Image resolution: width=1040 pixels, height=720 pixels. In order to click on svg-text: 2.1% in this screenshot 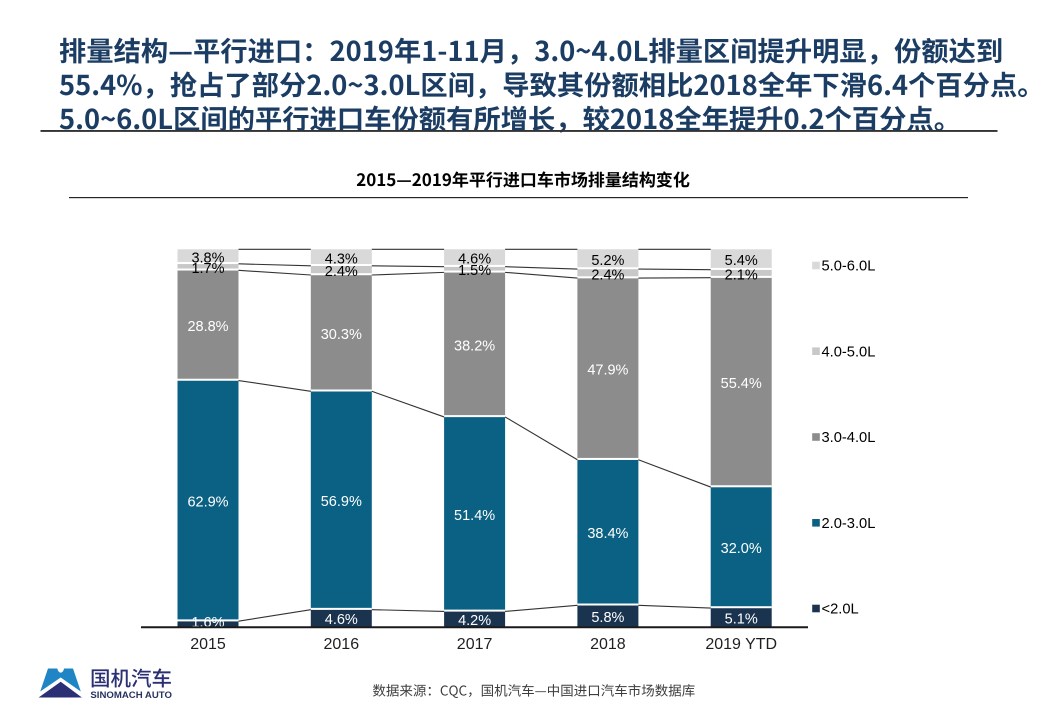, I will do `click(741, 275)`.